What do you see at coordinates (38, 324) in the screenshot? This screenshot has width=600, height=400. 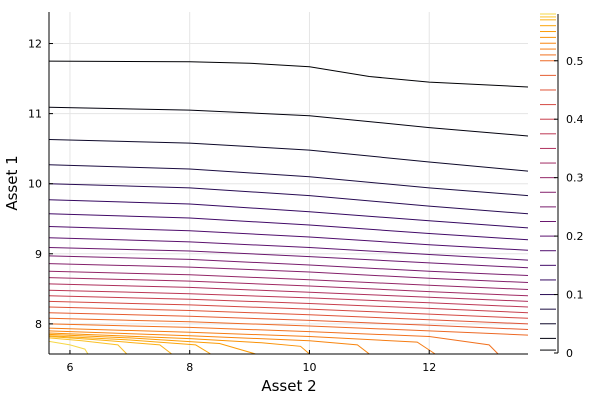 I see `y-tick-label-0: 8` at bounding box center [38, 324].